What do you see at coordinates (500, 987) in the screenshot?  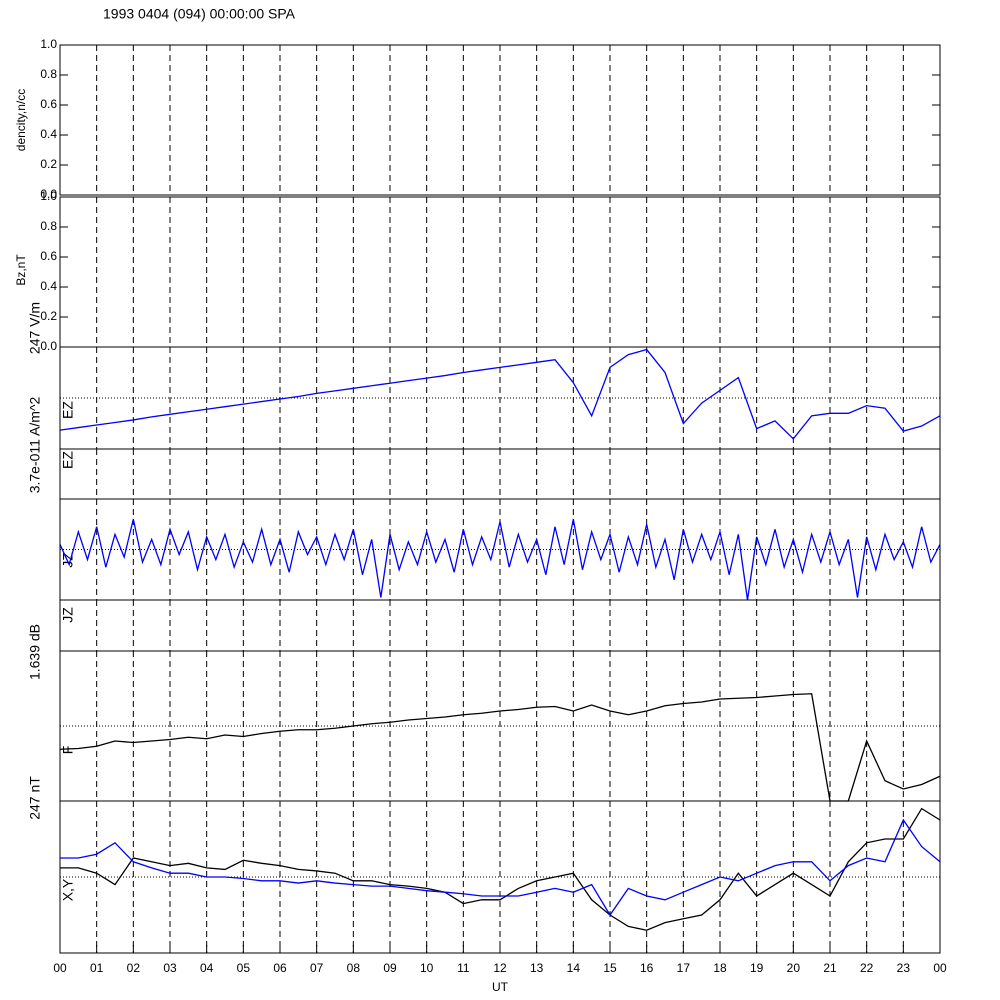 I see `x-axis-label: UT` at bounding box center [500, 987].